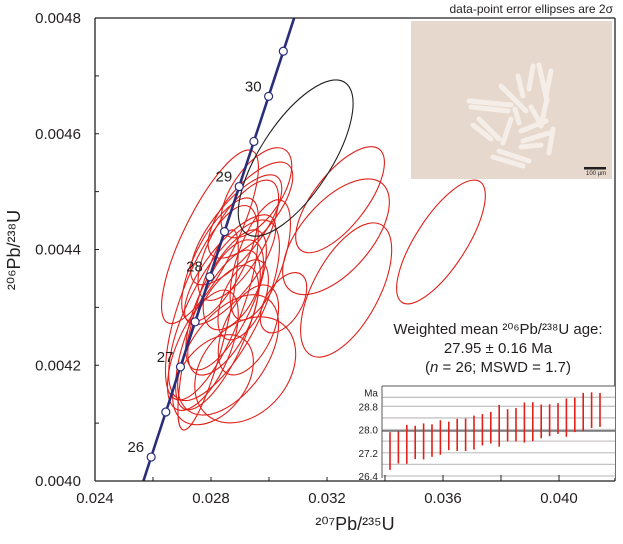 The image size is (623, 544). What do you see at coordinates (14, 250) in the screenshot?
I see `y-axis-label: ²⁰⁶Pb/²³⁸U` at bounding box center [14, 250].